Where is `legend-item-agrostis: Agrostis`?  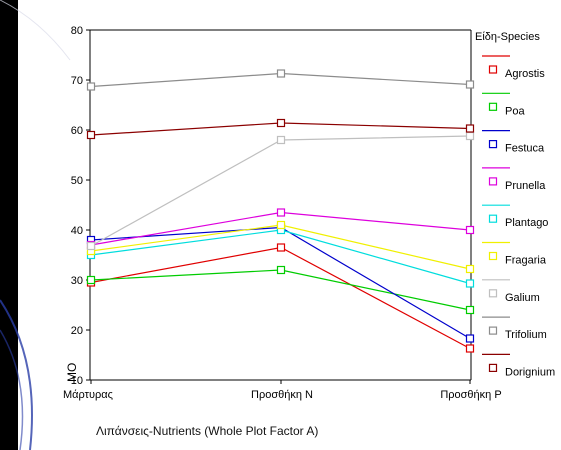 legend-item-agrostis: Agrostis is located at coordinates (513, 67).